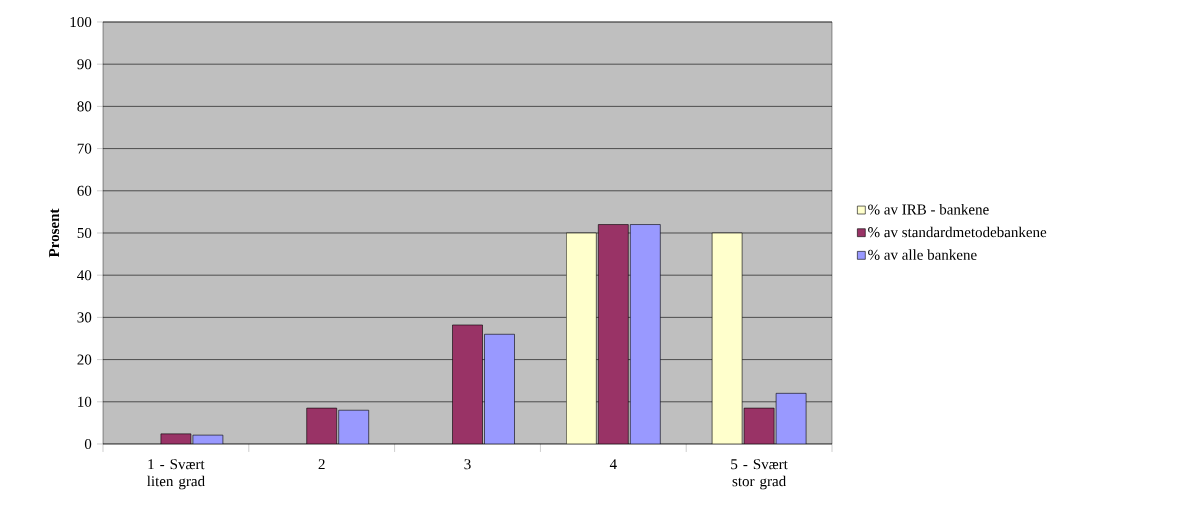 The height and width of the screenshot is (524, 1181). Describe the element at coordinates (957, 232) in the screenshot. I see `legend-label: % av standardmetodebankene` at that location.